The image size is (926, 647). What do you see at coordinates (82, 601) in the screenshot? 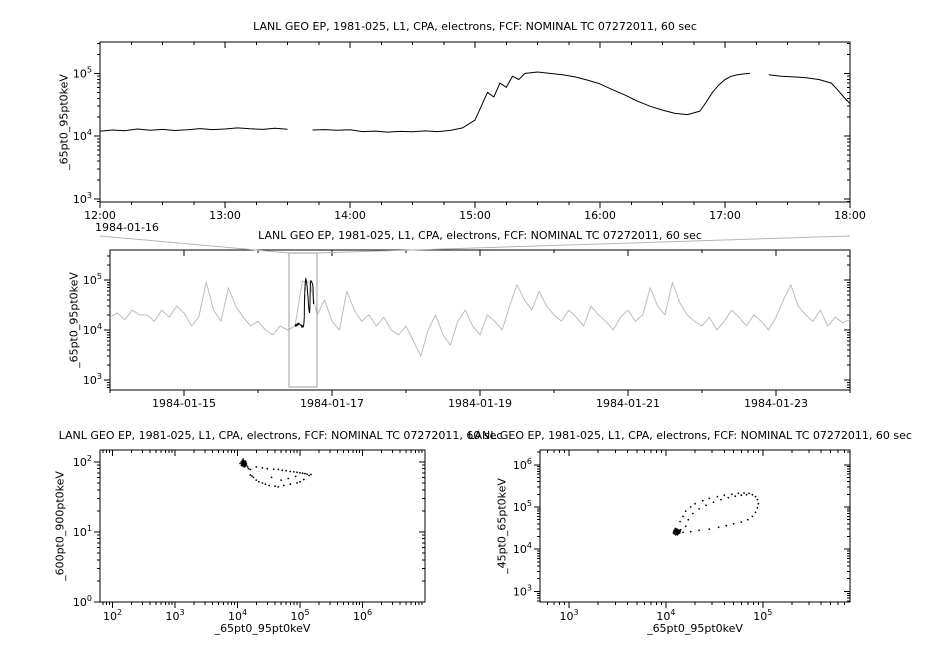
I see `svg-text: 10⁰` at bounding box center [82, 601].